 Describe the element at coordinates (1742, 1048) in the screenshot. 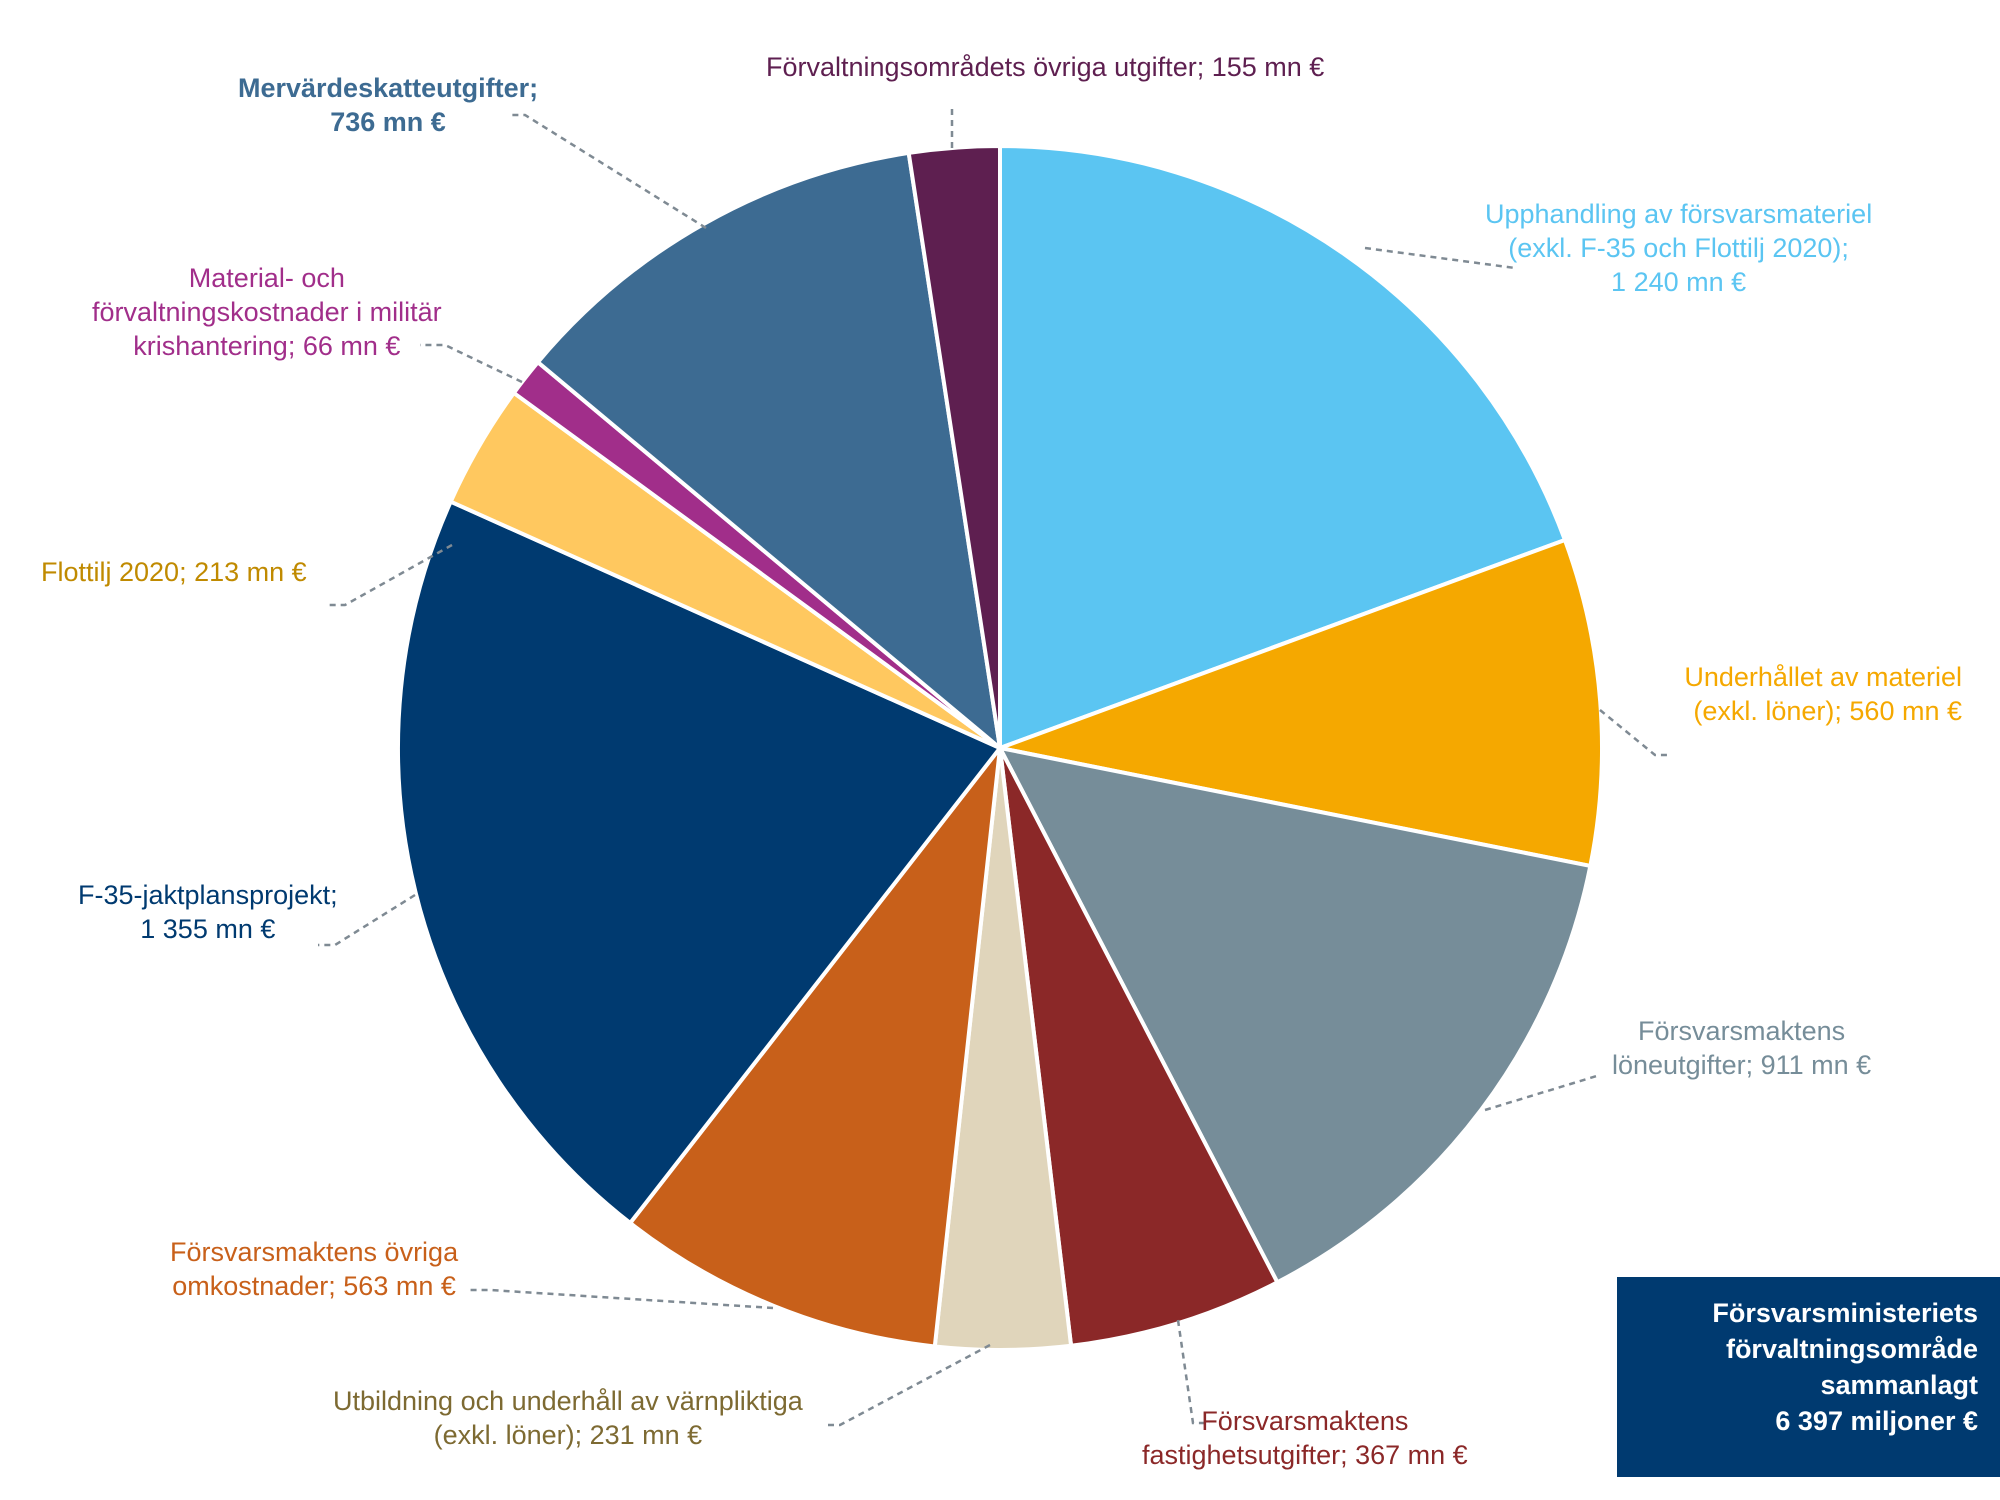

I see `label-loneutgifter: Försvarsmaktens löneutgifter; 911 mn €` at that location.